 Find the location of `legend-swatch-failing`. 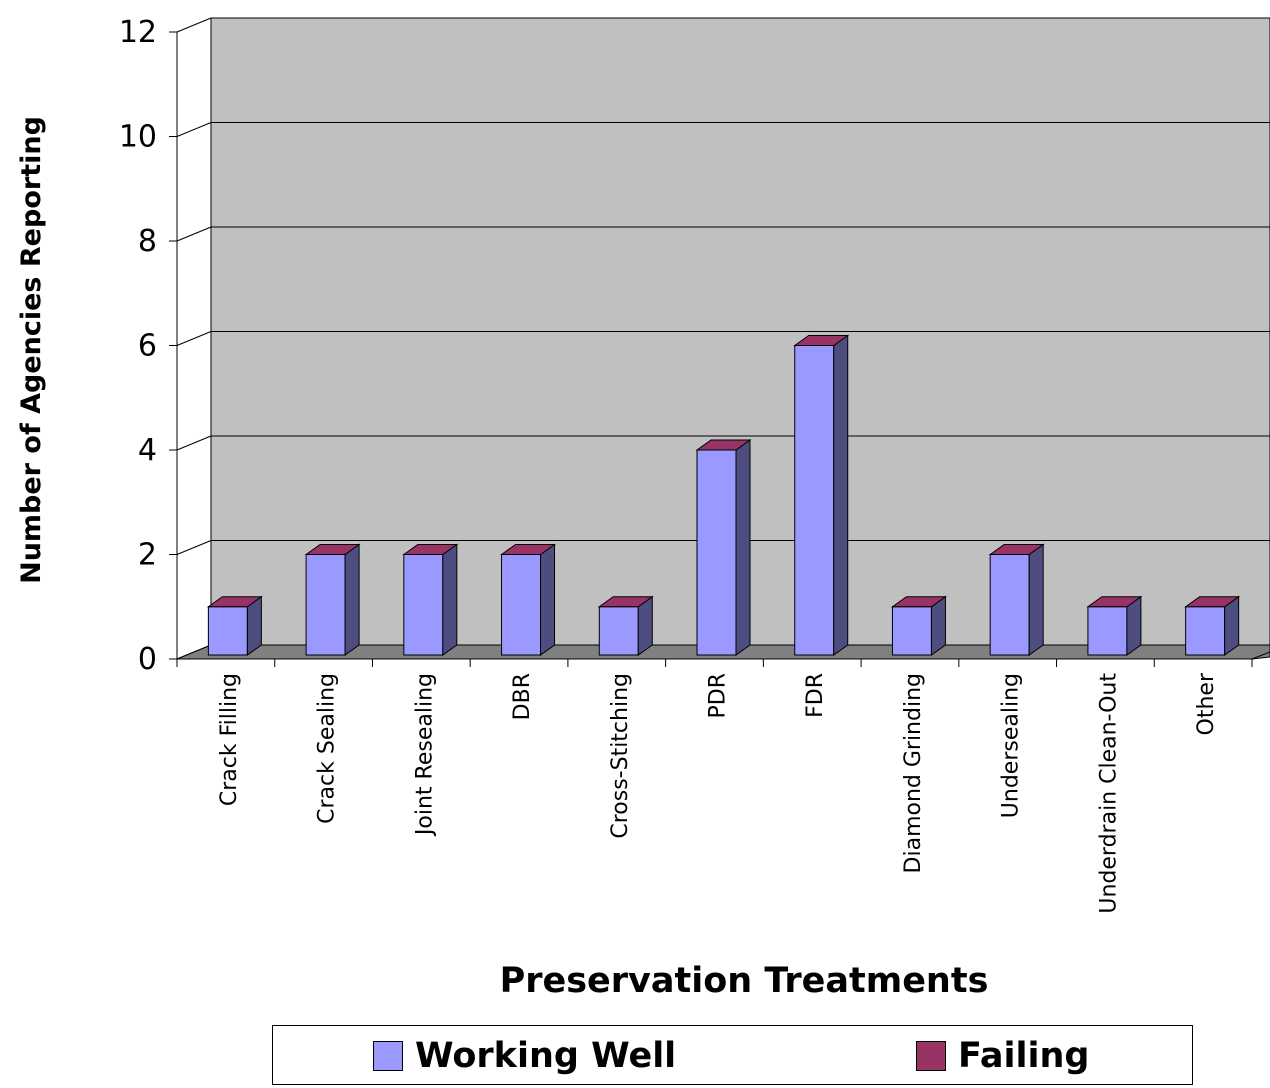

legend-swatch-failing is located at coordinates (931, 1056).